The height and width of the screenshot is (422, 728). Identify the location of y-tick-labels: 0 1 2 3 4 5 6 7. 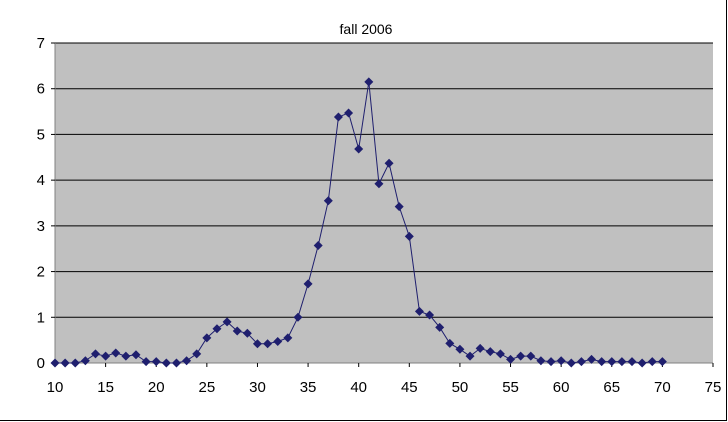
(46, 203).